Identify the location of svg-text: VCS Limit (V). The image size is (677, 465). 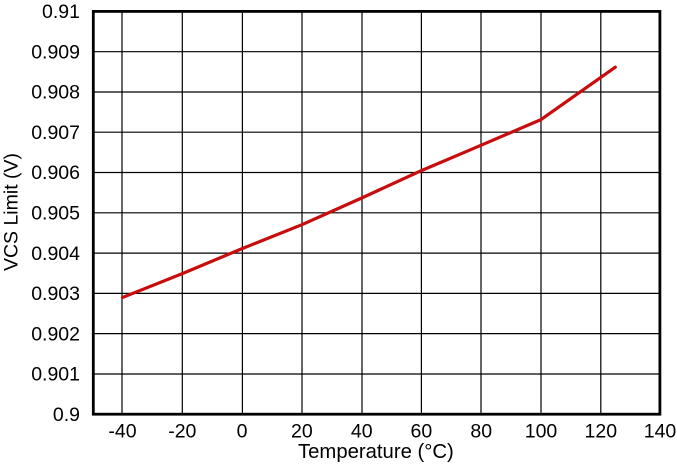
(12, 212).